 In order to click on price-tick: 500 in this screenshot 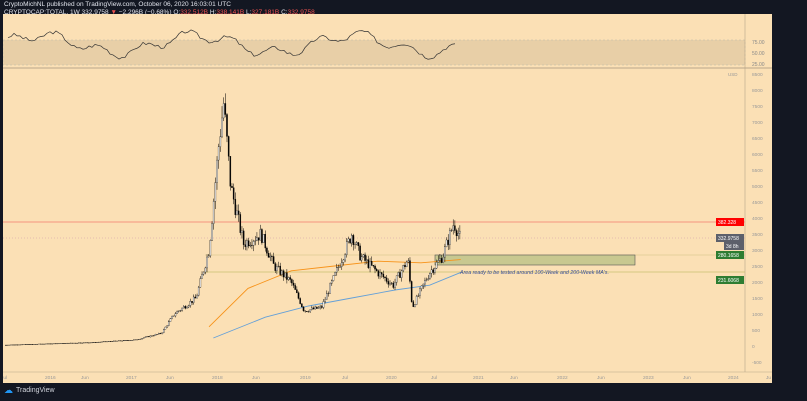, I will do `click(756, 331)`.